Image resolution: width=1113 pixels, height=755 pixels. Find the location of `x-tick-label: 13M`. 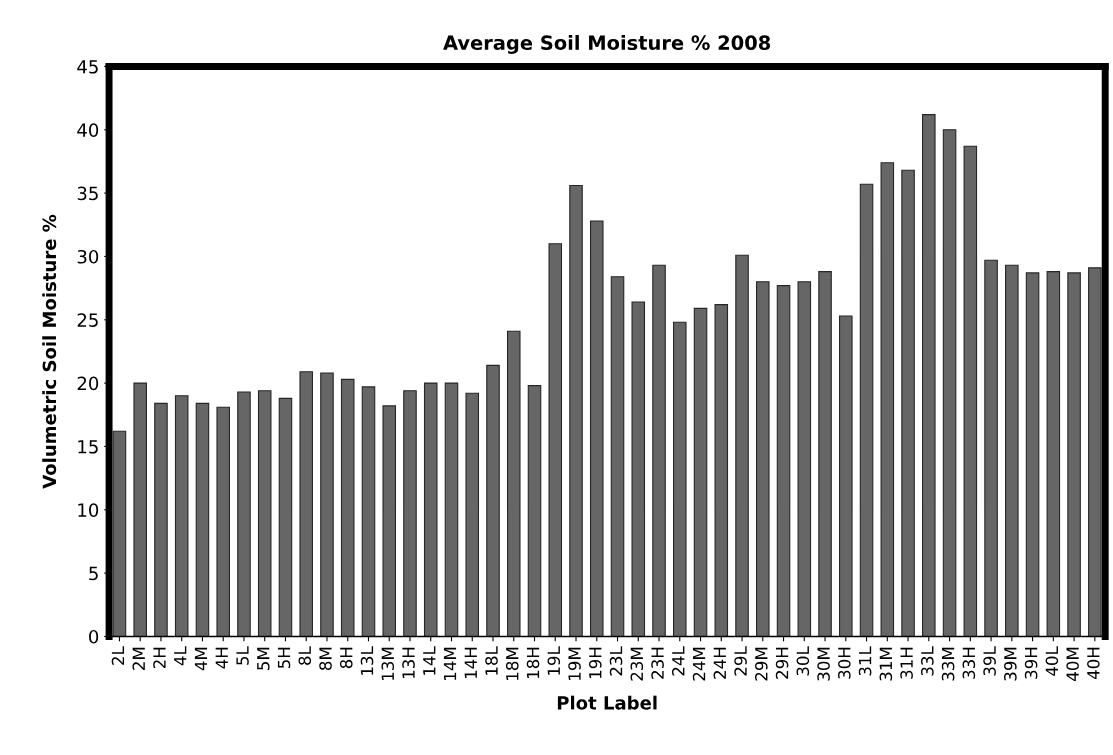

x-tick-label: 13M is located at coordinates (388, 663).